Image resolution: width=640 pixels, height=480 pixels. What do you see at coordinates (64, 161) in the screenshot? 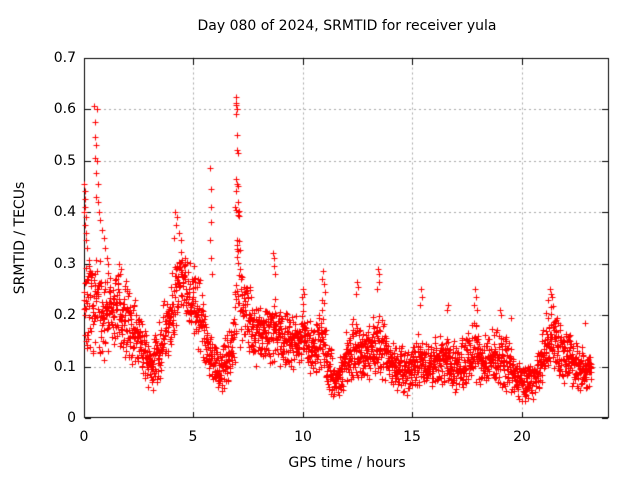
I see `y-tick-label: 0.5` at bounding box center [64, 161].